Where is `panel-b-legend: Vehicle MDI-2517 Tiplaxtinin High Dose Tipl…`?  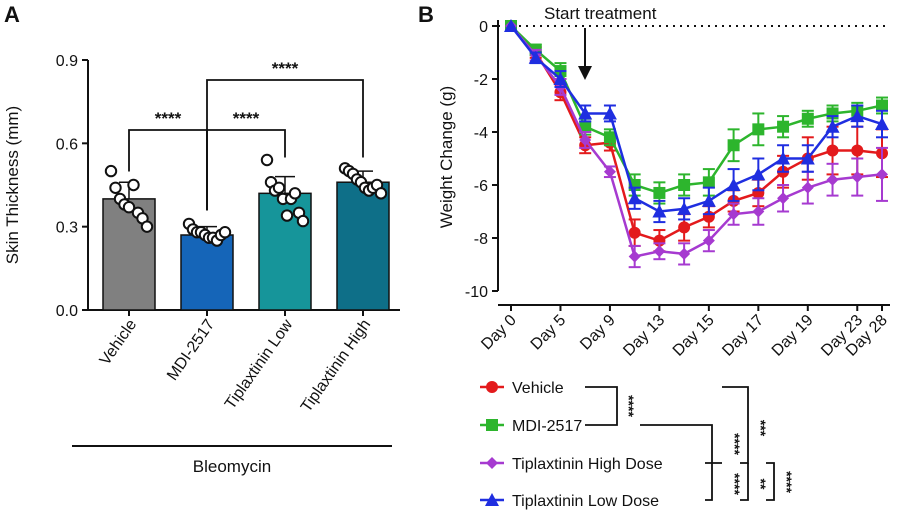
panel-b-legend: Vehicle MDI-2517 Tiplaxtinin High Dose Tipl… is located at coordinates (571, 445).